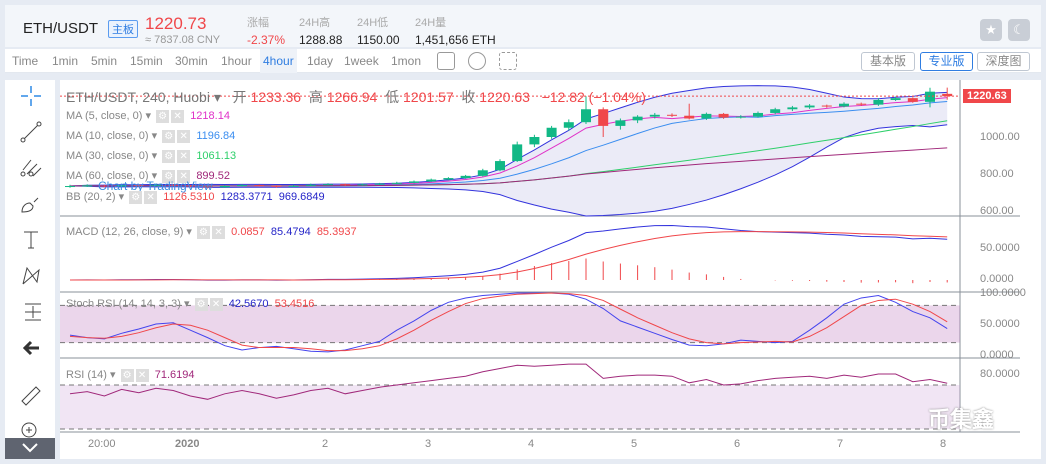 The image size is (1046, 464). I want to click on price-tick: 1000.00, so click(1000, 137).